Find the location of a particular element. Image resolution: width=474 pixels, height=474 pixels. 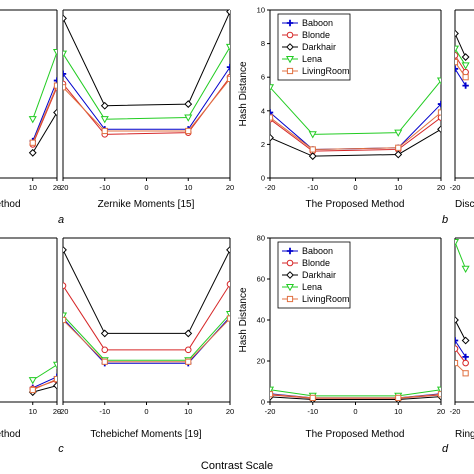

y-tick-label: 40 is located at coordinates (261, 320).